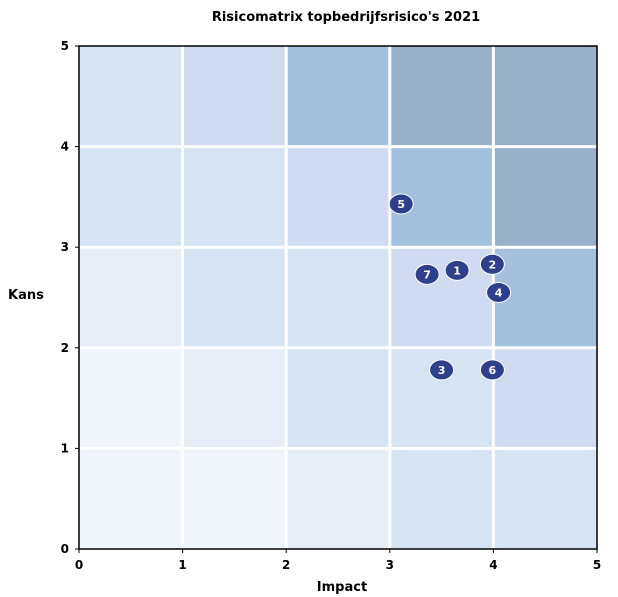 Image resolution: width=618 pixels, height=597 pixels. Describe the element at coordinates (342, 587) in the screenshot. I see `x-axis-label: Impact` at that location.